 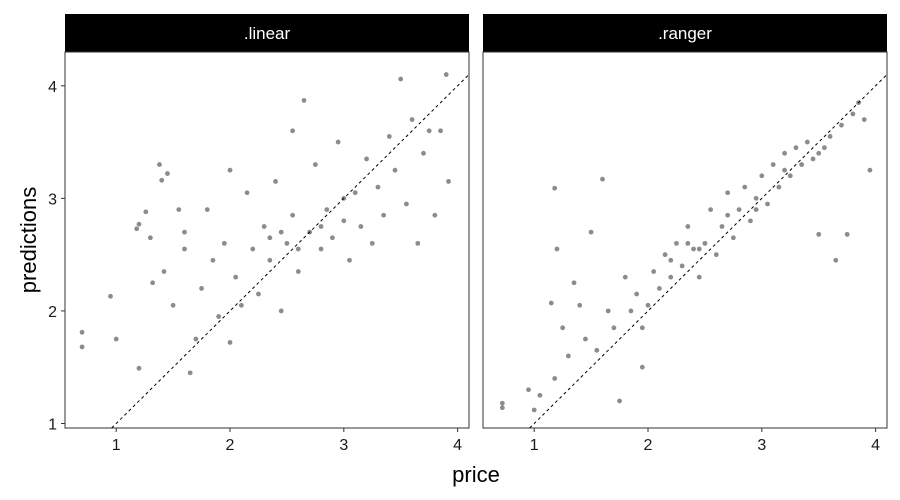 I want to click on x-tick-label: 1, so click(x=116, y=445).